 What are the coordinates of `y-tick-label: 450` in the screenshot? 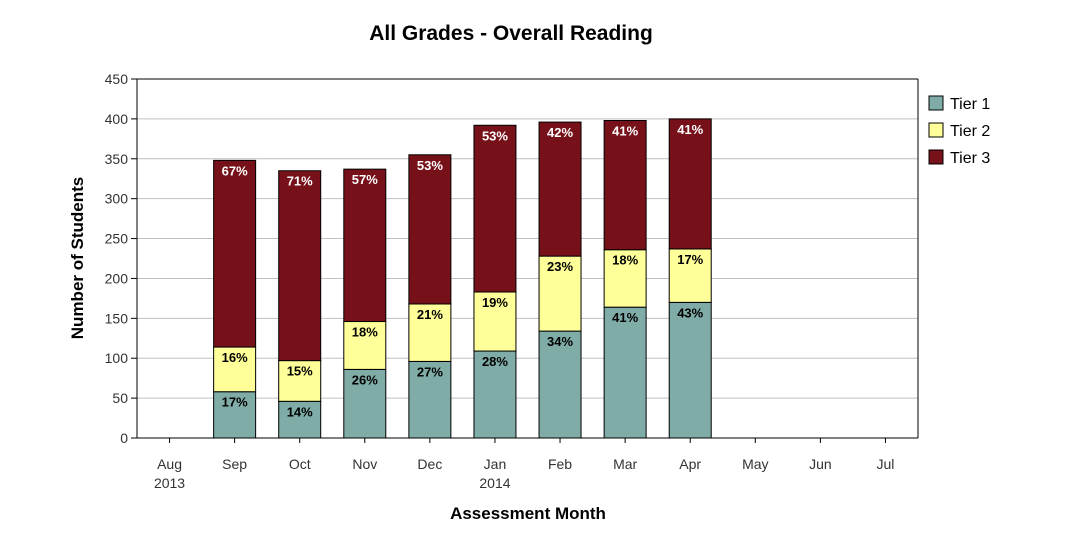 It's located at (117, 79).